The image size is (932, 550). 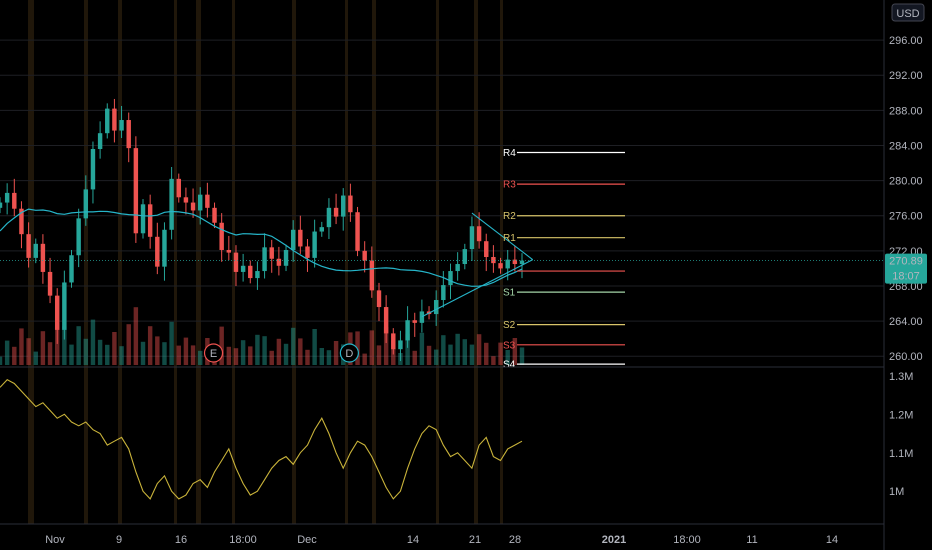 I want to click on price-tick-label: 268.00, so click(x=906, y=287).